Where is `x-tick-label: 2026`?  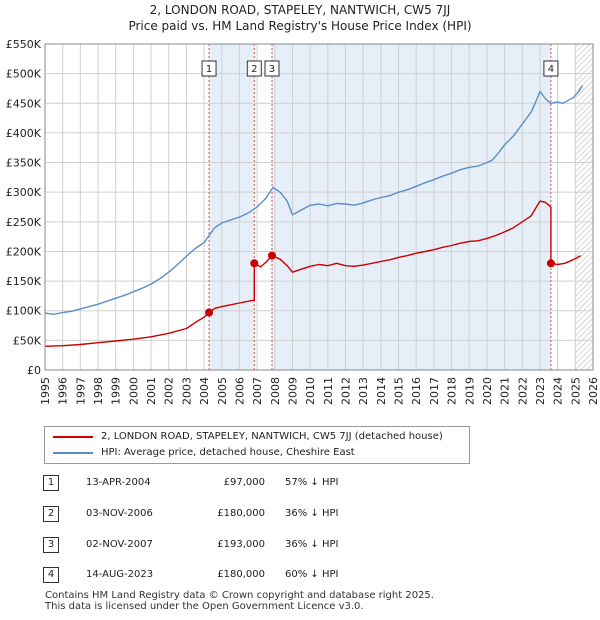 x-tick-label: 2026 is located at coordinates (593, 391).